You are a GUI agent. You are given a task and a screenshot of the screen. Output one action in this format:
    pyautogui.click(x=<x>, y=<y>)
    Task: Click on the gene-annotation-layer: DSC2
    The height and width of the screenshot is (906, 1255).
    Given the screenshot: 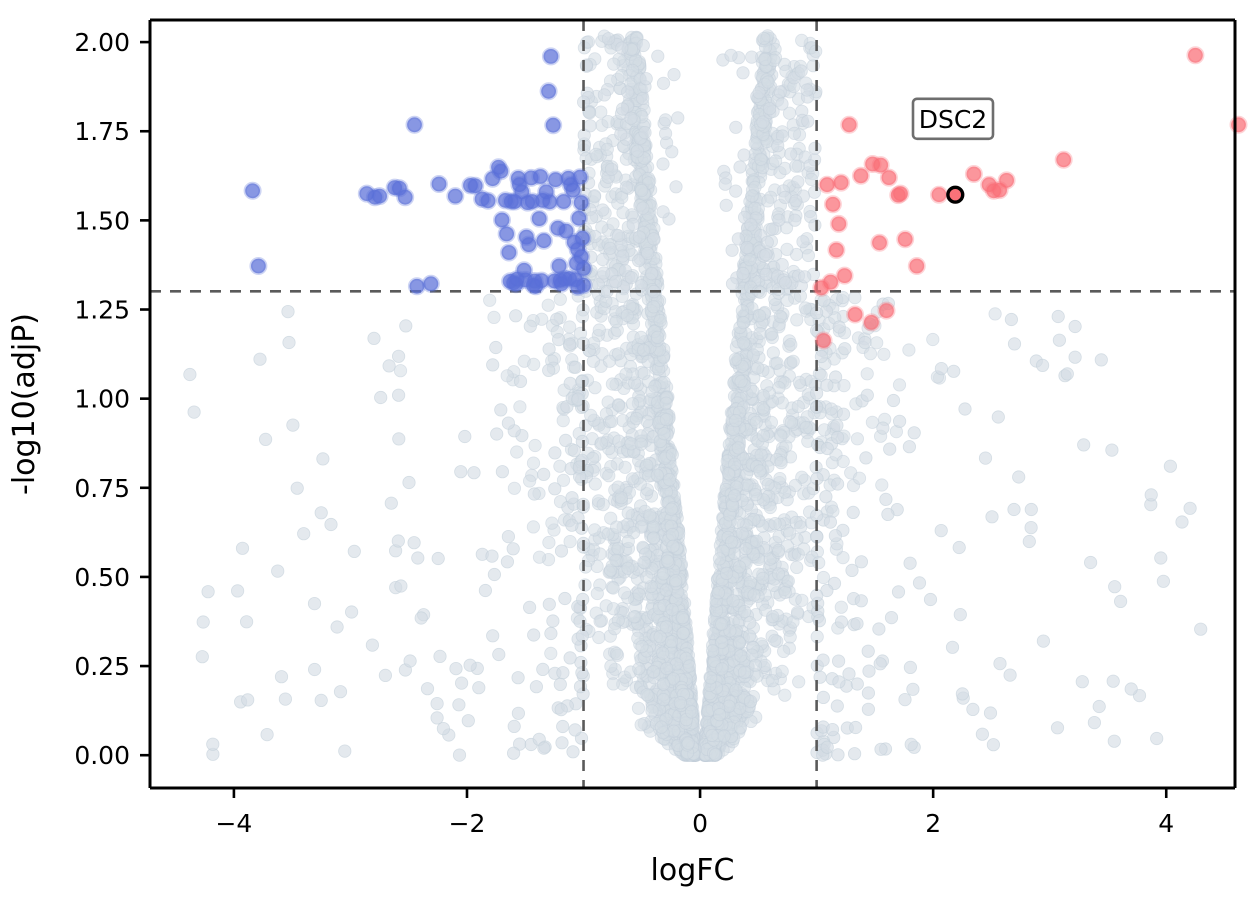 What is the action you would take?
    pyautogui.click(x=953, y=119)
    